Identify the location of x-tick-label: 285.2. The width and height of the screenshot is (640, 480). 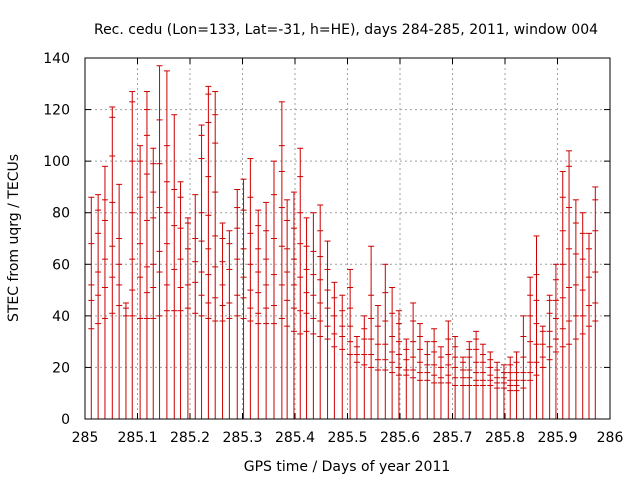
(190, 438).